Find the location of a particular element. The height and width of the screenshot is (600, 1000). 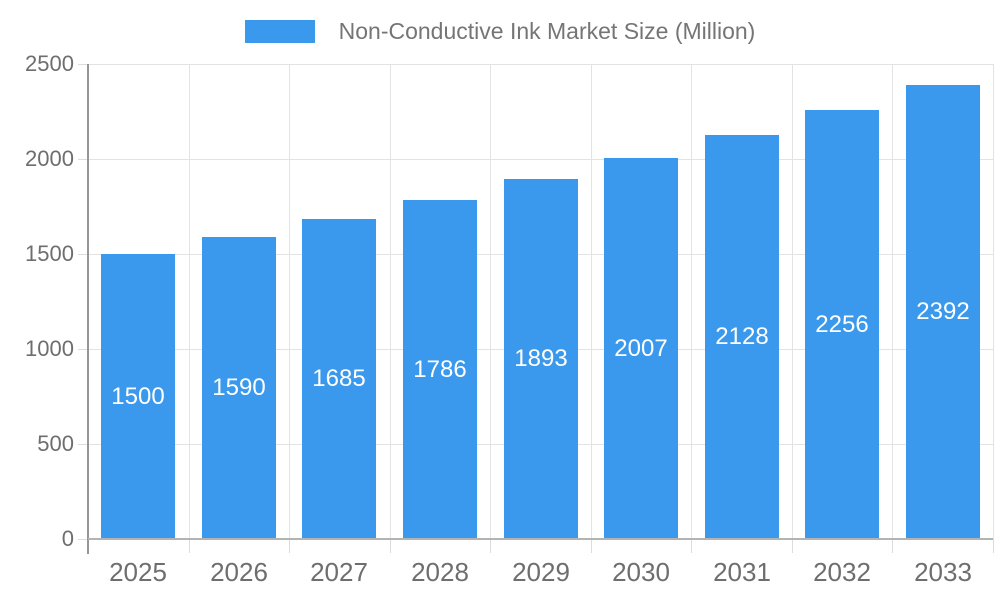

x-axis-line is located at coordinates (540, 539).